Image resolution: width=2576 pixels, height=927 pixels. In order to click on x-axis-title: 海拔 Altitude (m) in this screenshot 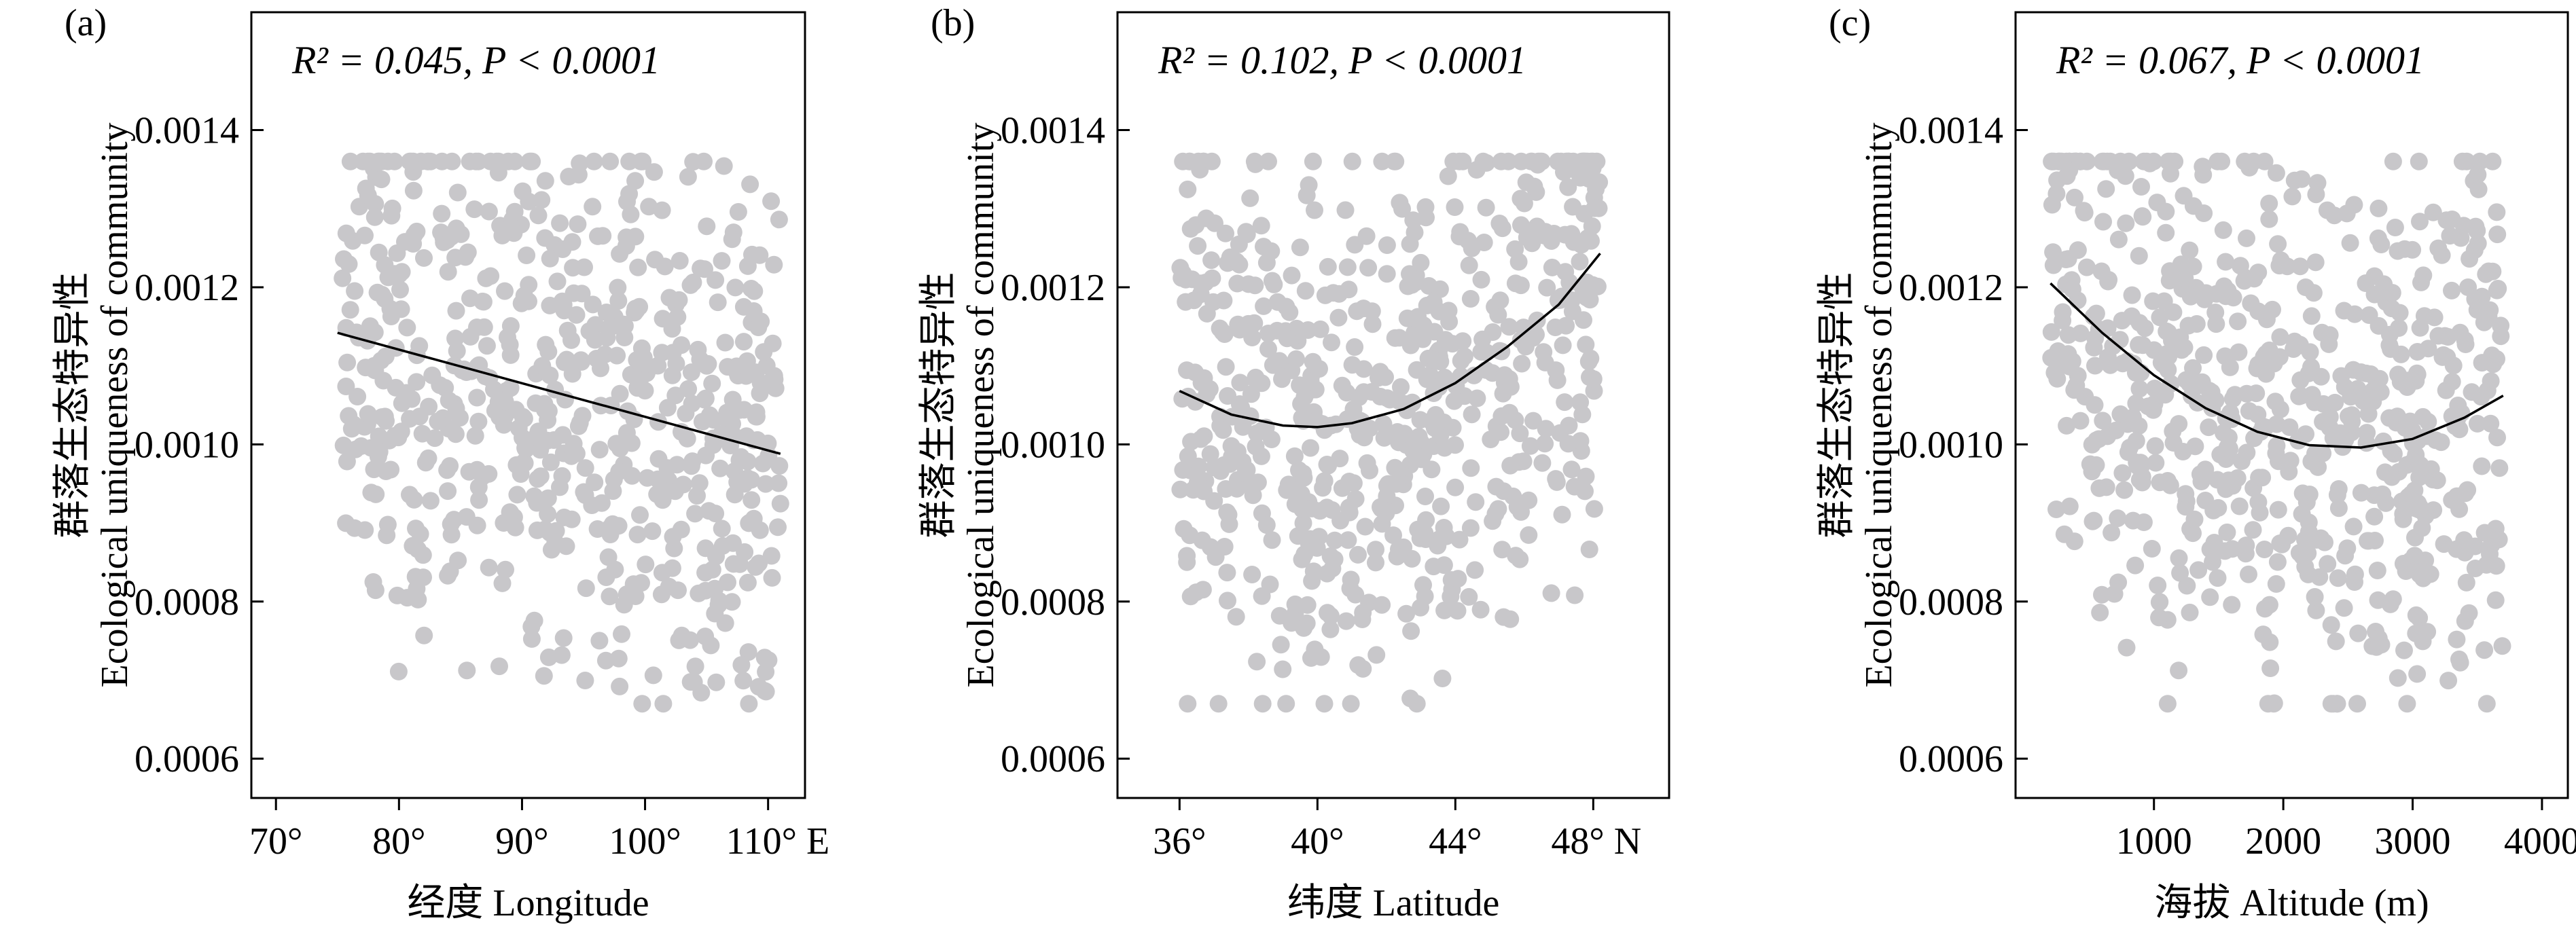, I will do `click(2291, 903)`.